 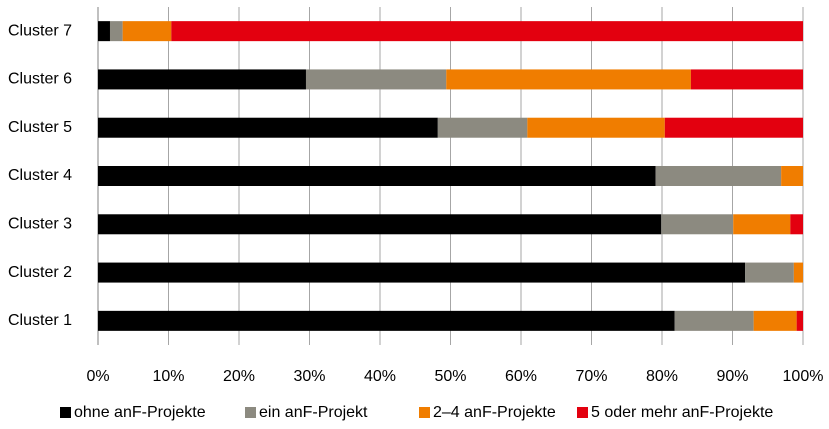 I want to click on x-tick-label: 20%, so click(x=239, y=376).